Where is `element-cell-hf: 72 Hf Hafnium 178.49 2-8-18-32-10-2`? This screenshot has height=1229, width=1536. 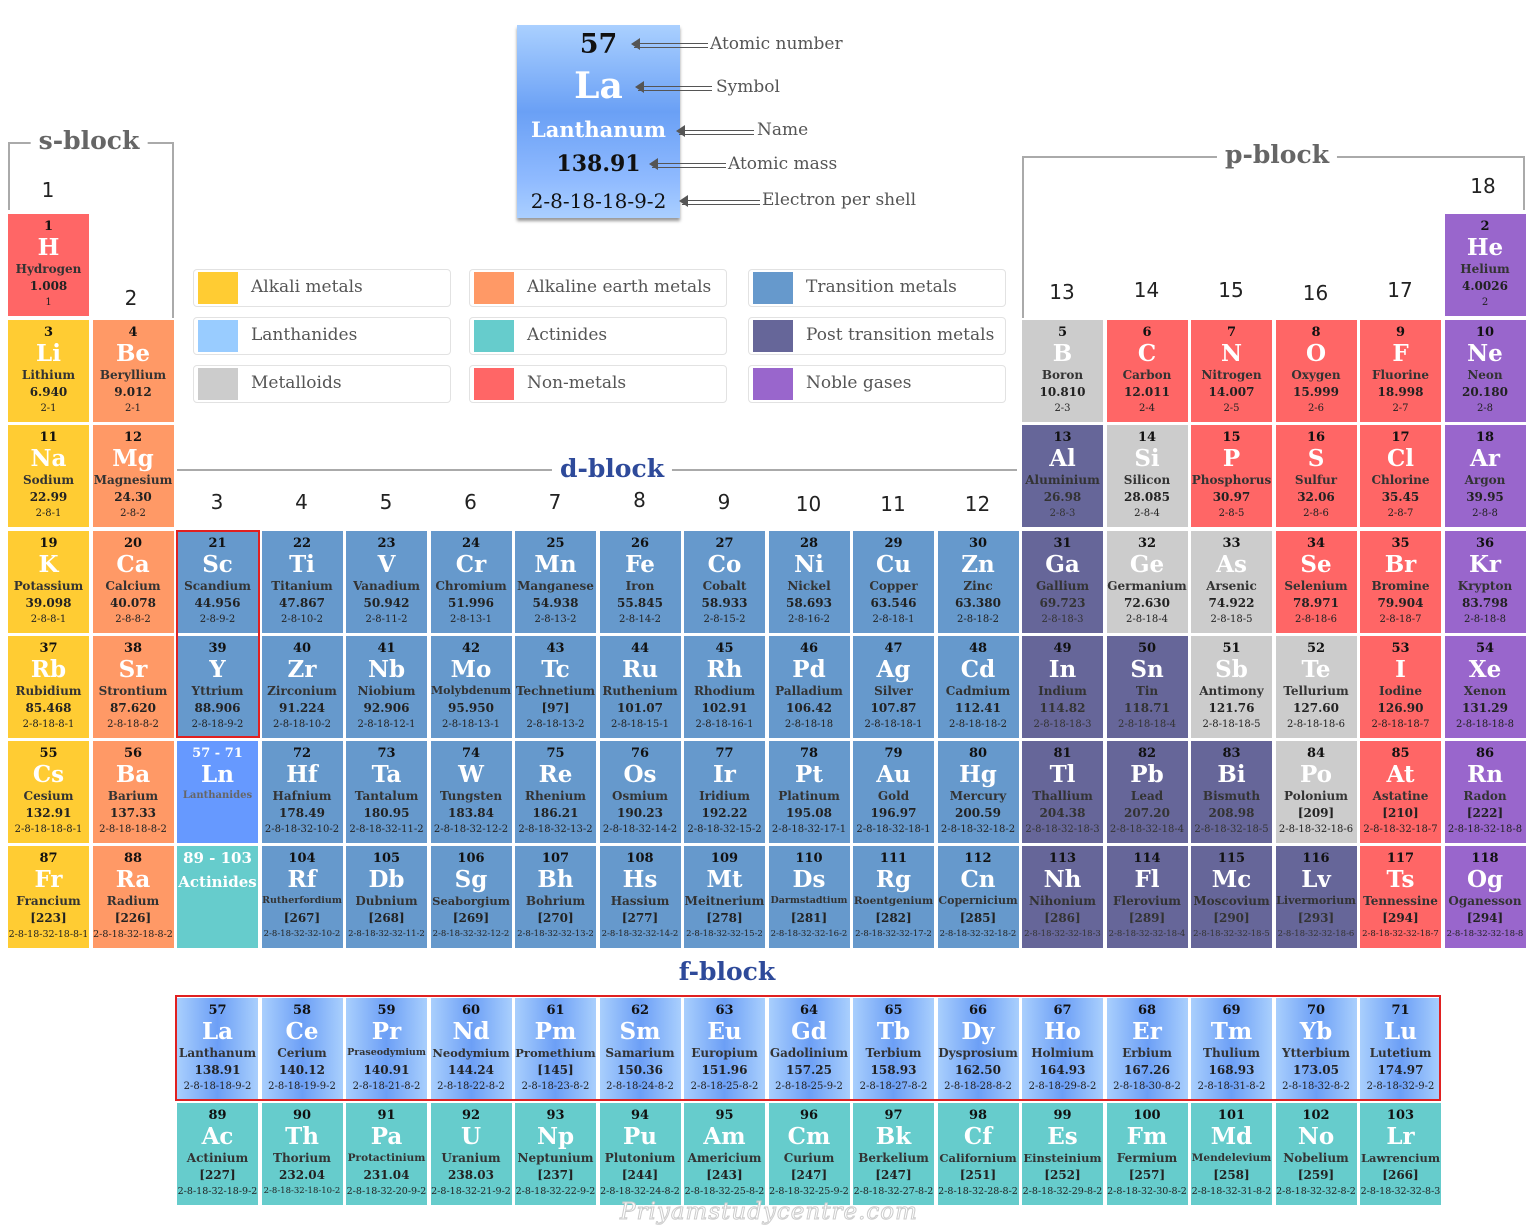 element-cell-hf: 72 Hf Hafnium 178.49 2-8-18-32-10-2 is located at coordinates (302, 792).